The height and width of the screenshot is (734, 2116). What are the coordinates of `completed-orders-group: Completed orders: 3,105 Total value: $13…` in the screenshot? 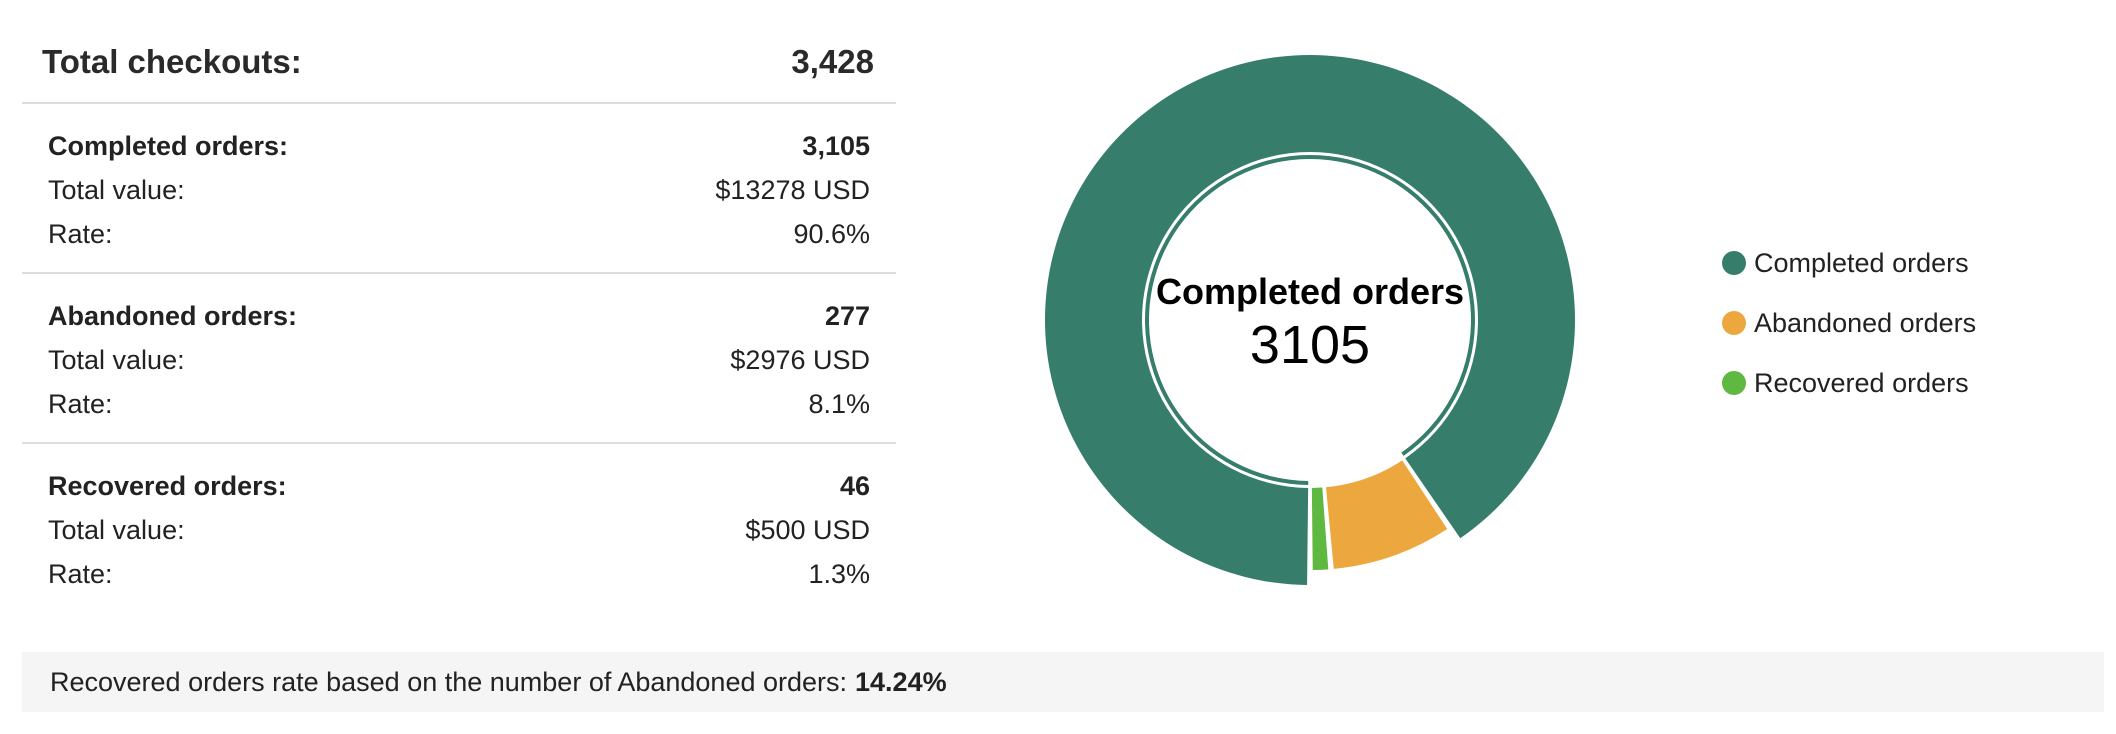 It's located at (459, 189).